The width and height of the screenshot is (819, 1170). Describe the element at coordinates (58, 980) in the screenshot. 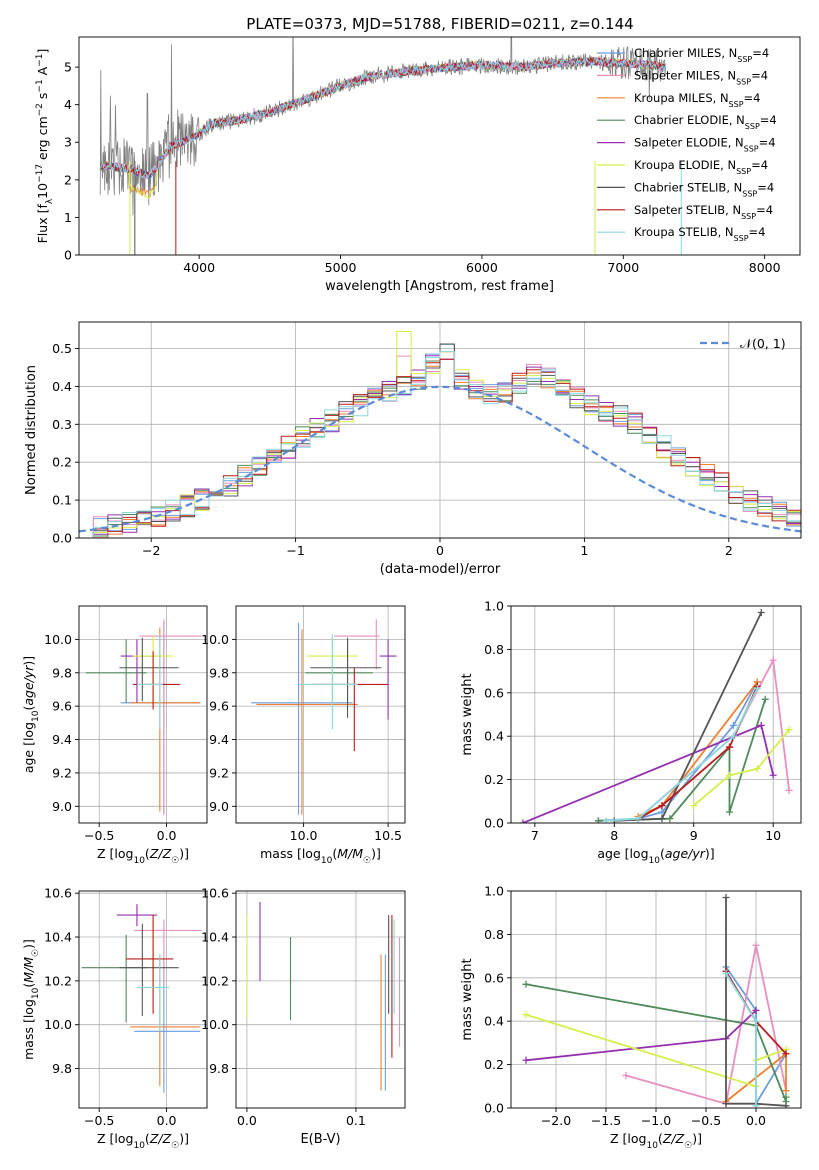

I see `y-tick-label: 10.2` at that location.